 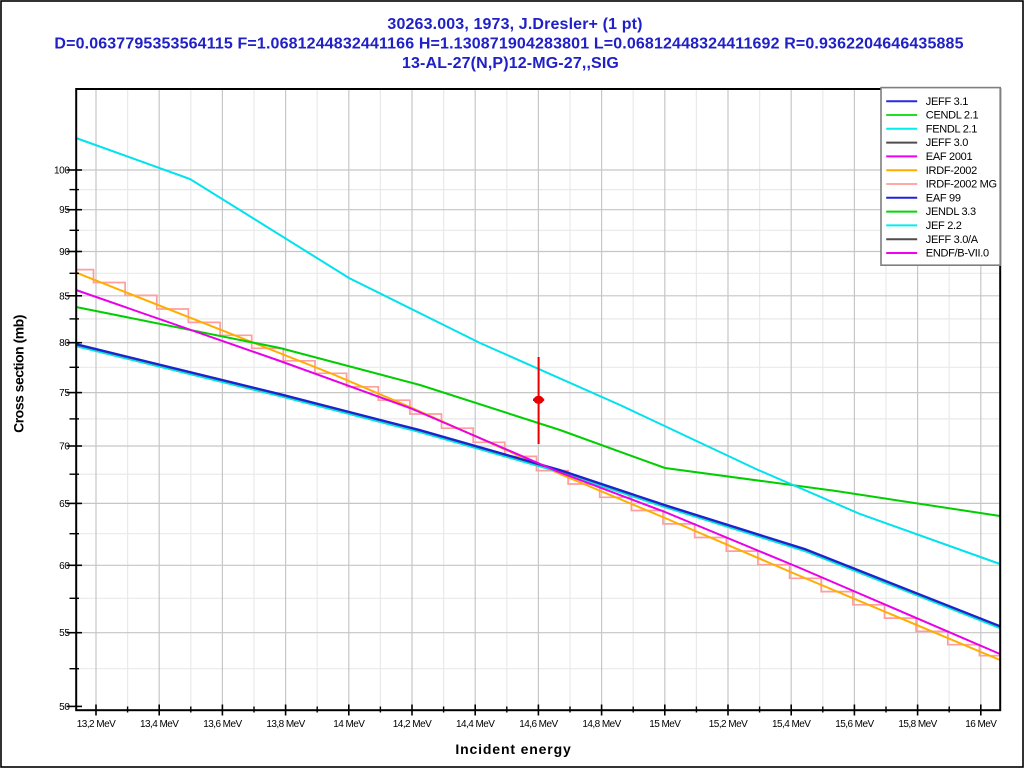 I want to click on svg-text: 55, so click(x=64, y=633).